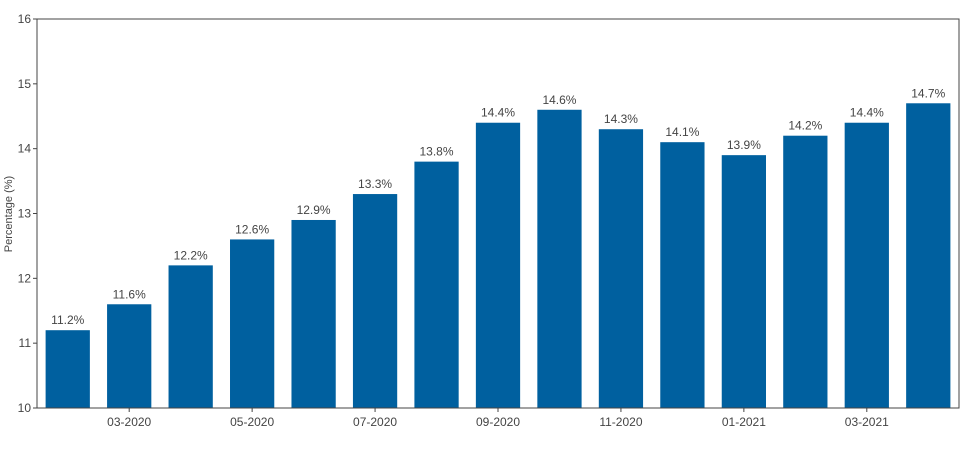  What do you see at coordinates (67, 369) in the screenshot?
I see `bar-02-2020` at bounding box center [67, 369].